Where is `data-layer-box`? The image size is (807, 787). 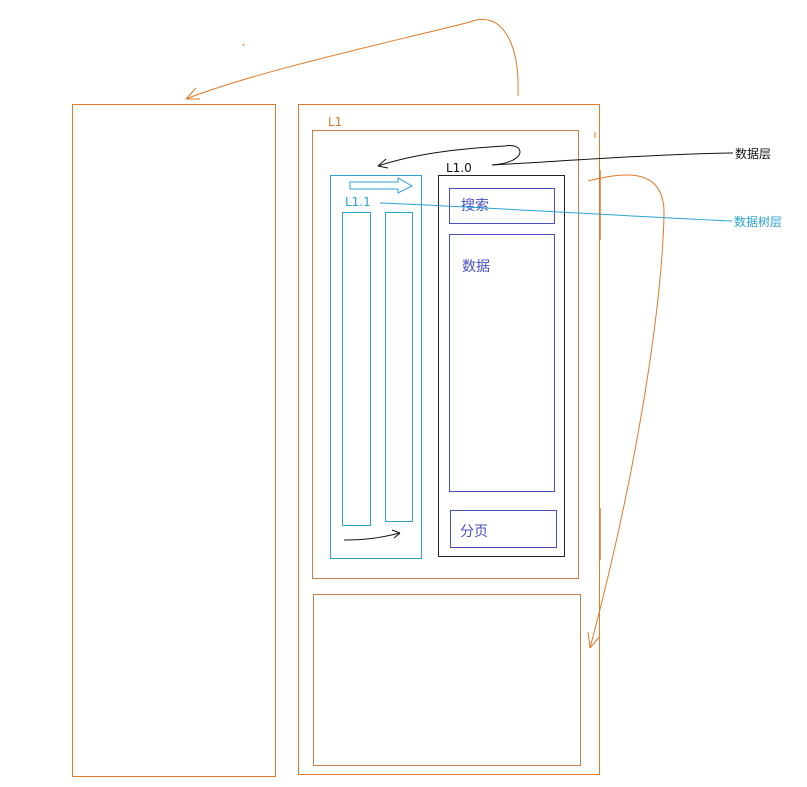 data-layer-box is located at coordinates (501, 366).